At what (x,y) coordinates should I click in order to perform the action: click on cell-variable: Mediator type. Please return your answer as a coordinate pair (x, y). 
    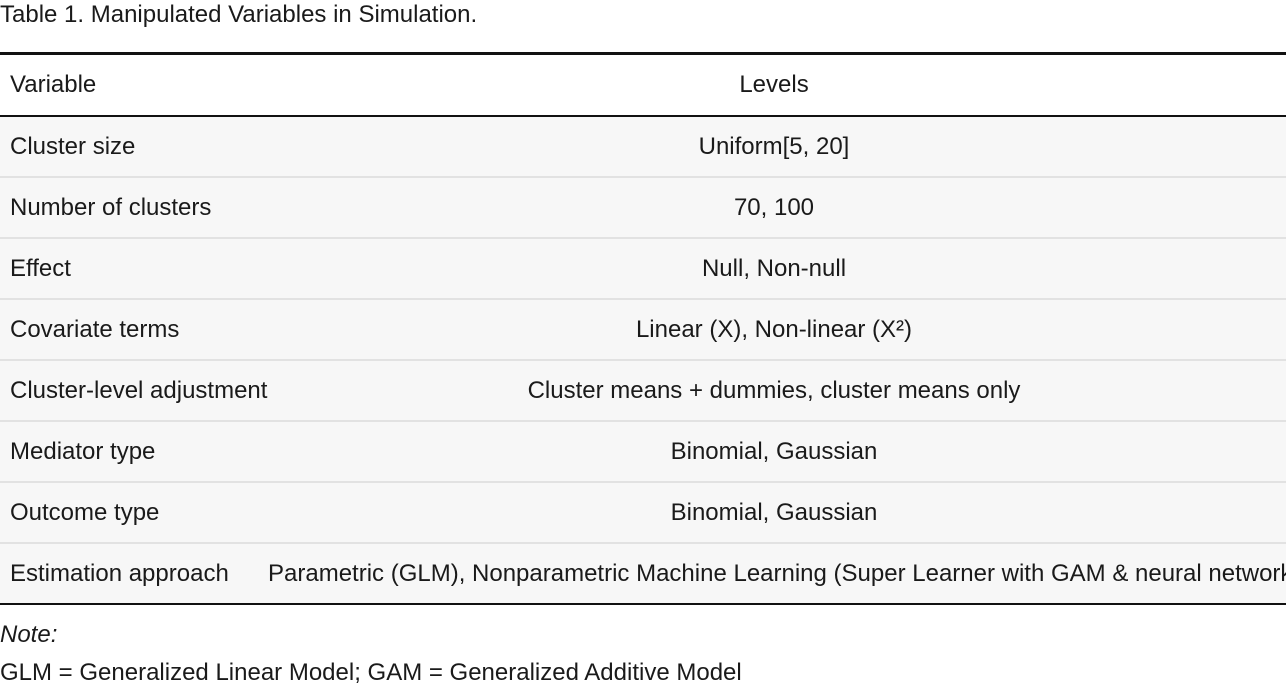
    Looking at the image, I should click on (134, 452).